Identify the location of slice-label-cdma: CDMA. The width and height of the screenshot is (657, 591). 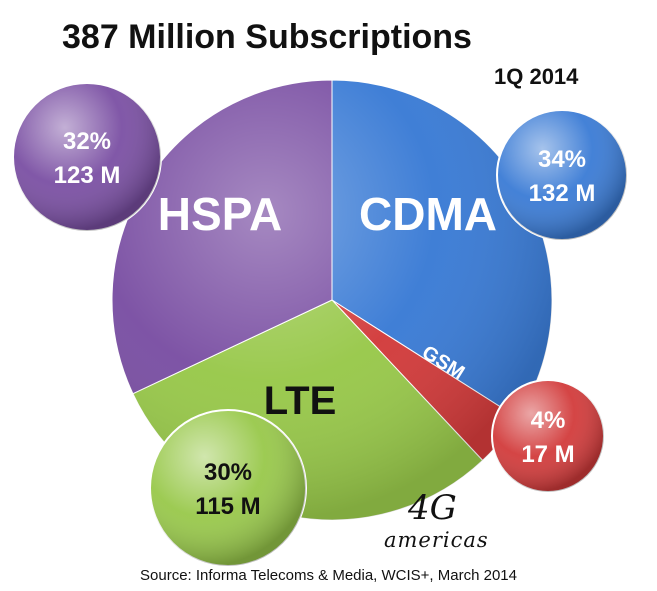
(428, 214).